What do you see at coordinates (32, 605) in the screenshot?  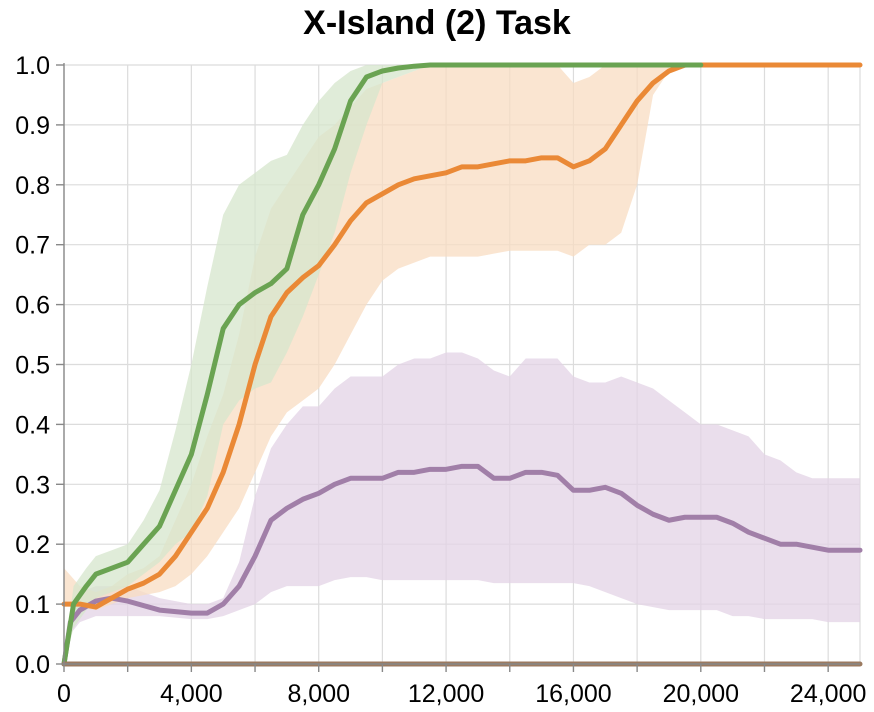 I see `y-tick-label: 0.1` at bounding box center [32, 605].